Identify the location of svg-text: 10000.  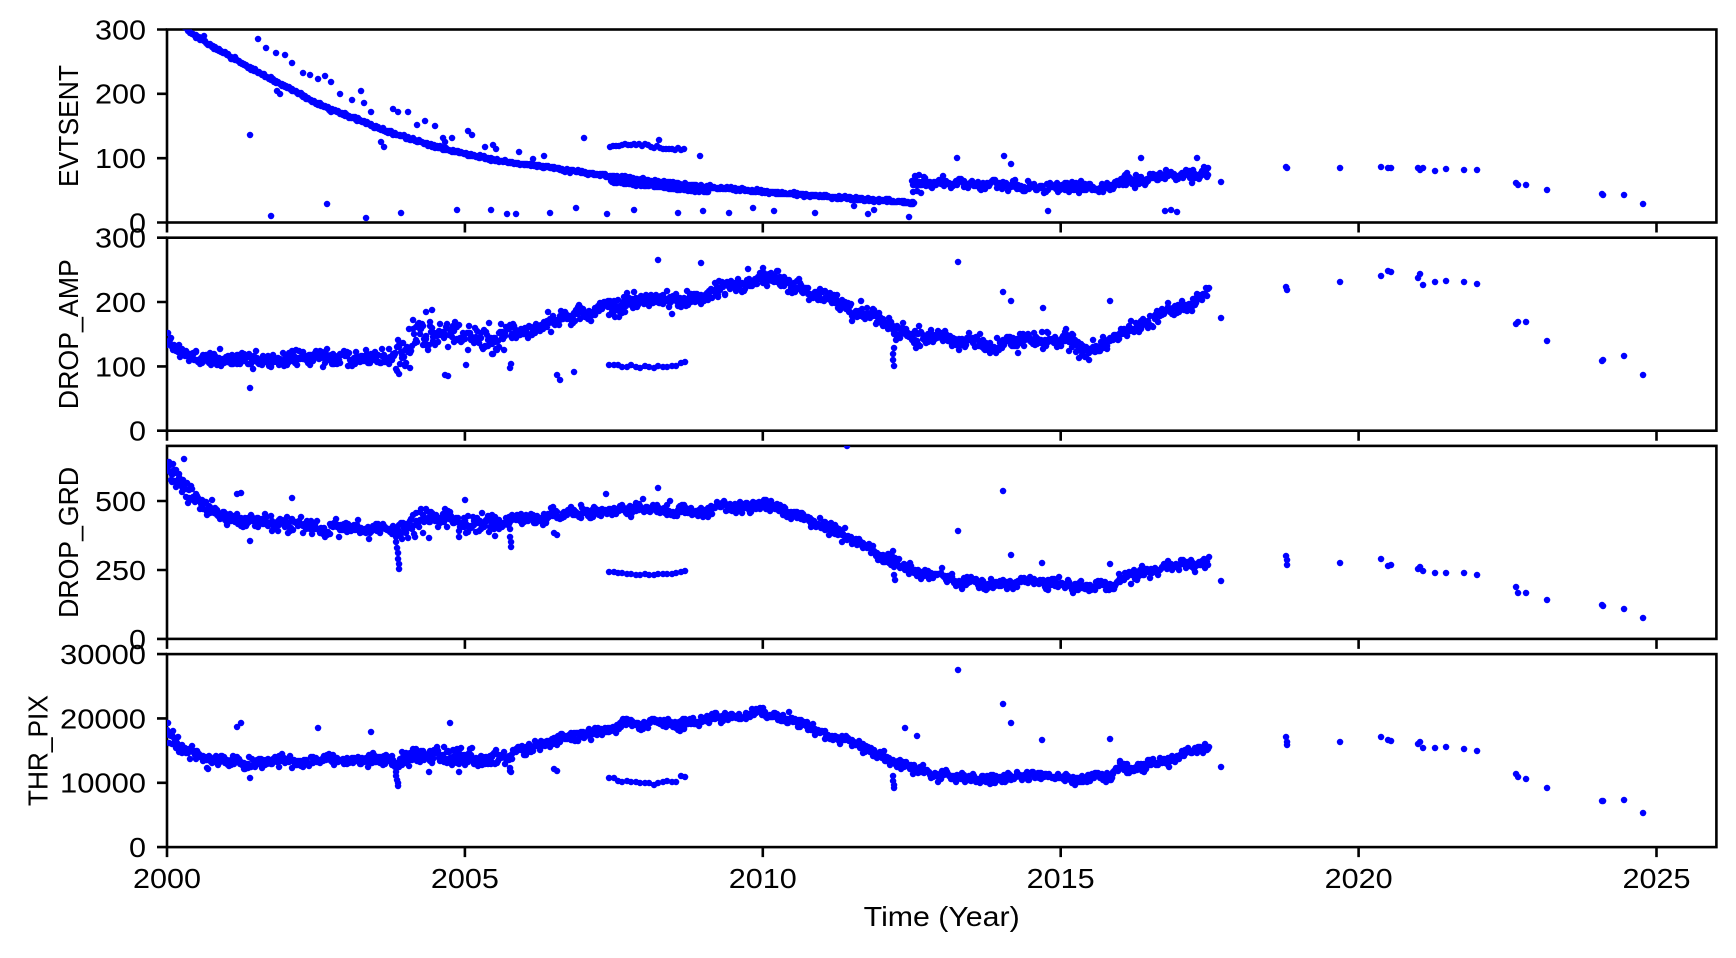
(103, 783).